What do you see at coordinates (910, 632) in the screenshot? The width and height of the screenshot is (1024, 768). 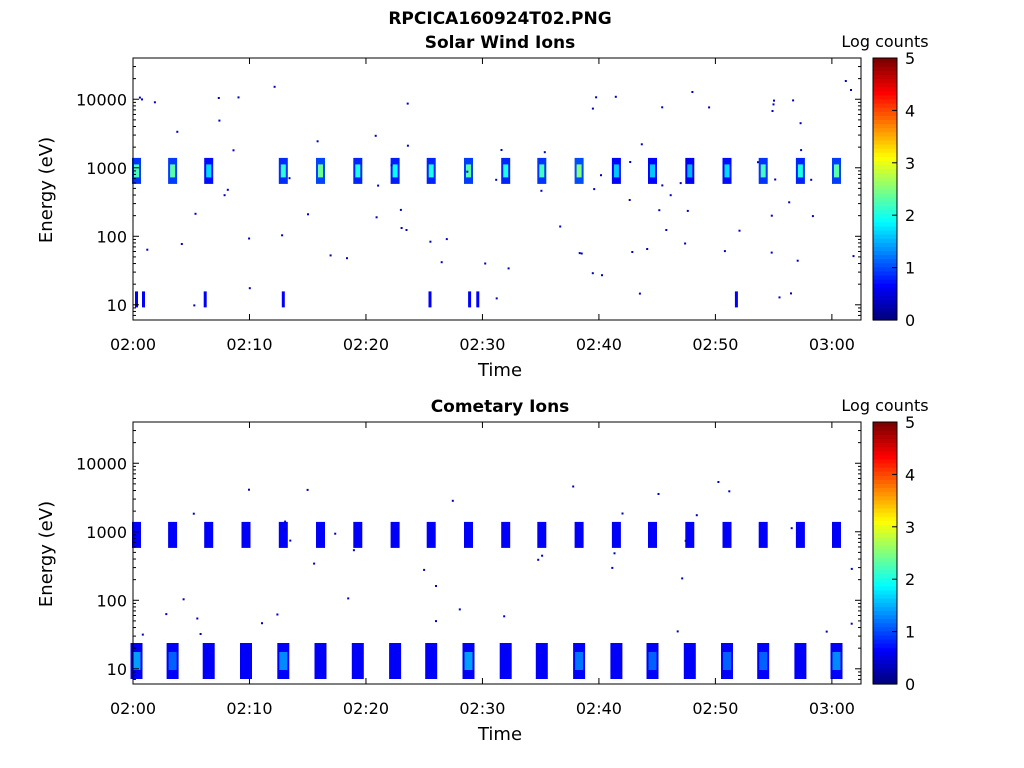 I see `colorbar-tick-label: 1` at bounding box center [910, 632].